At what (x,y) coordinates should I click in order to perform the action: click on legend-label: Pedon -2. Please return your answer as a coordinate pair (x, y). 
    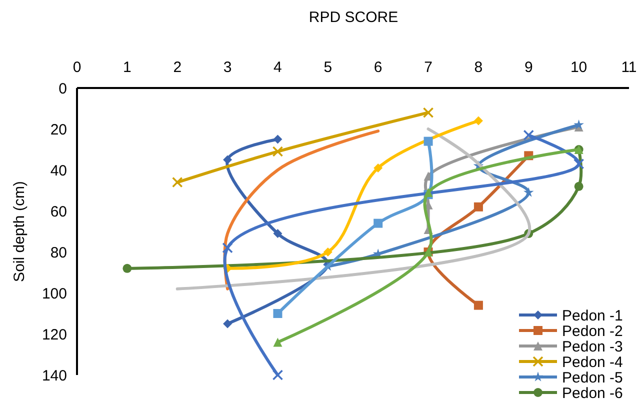
    Looking at the image, I should click on (592, 331).